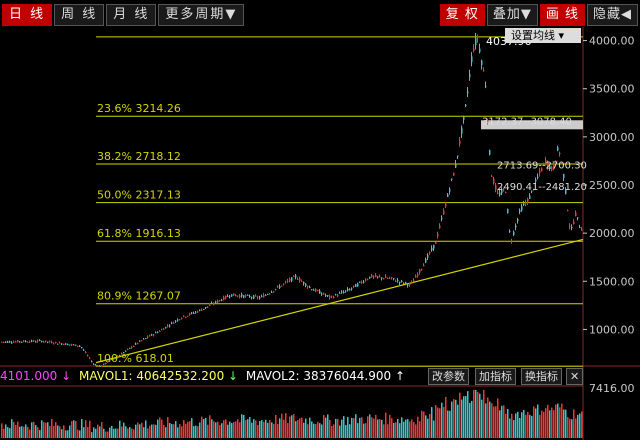 The height and width of the screenshot is (440, 640). Describe the element at coordinates (495, 376) in the screenshot. I see `add-indicator-button: 加指标` at that location.